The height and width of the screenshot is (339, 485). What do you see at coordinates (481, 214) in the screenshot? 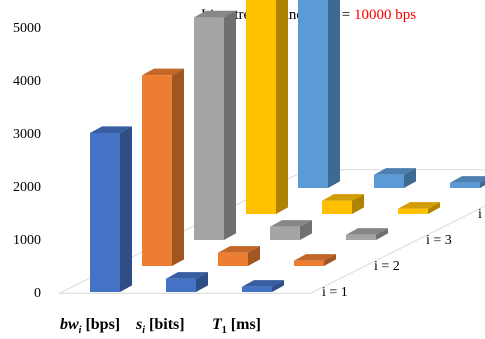
I see `series-label: i = 4` at bounding box center [481, 214].